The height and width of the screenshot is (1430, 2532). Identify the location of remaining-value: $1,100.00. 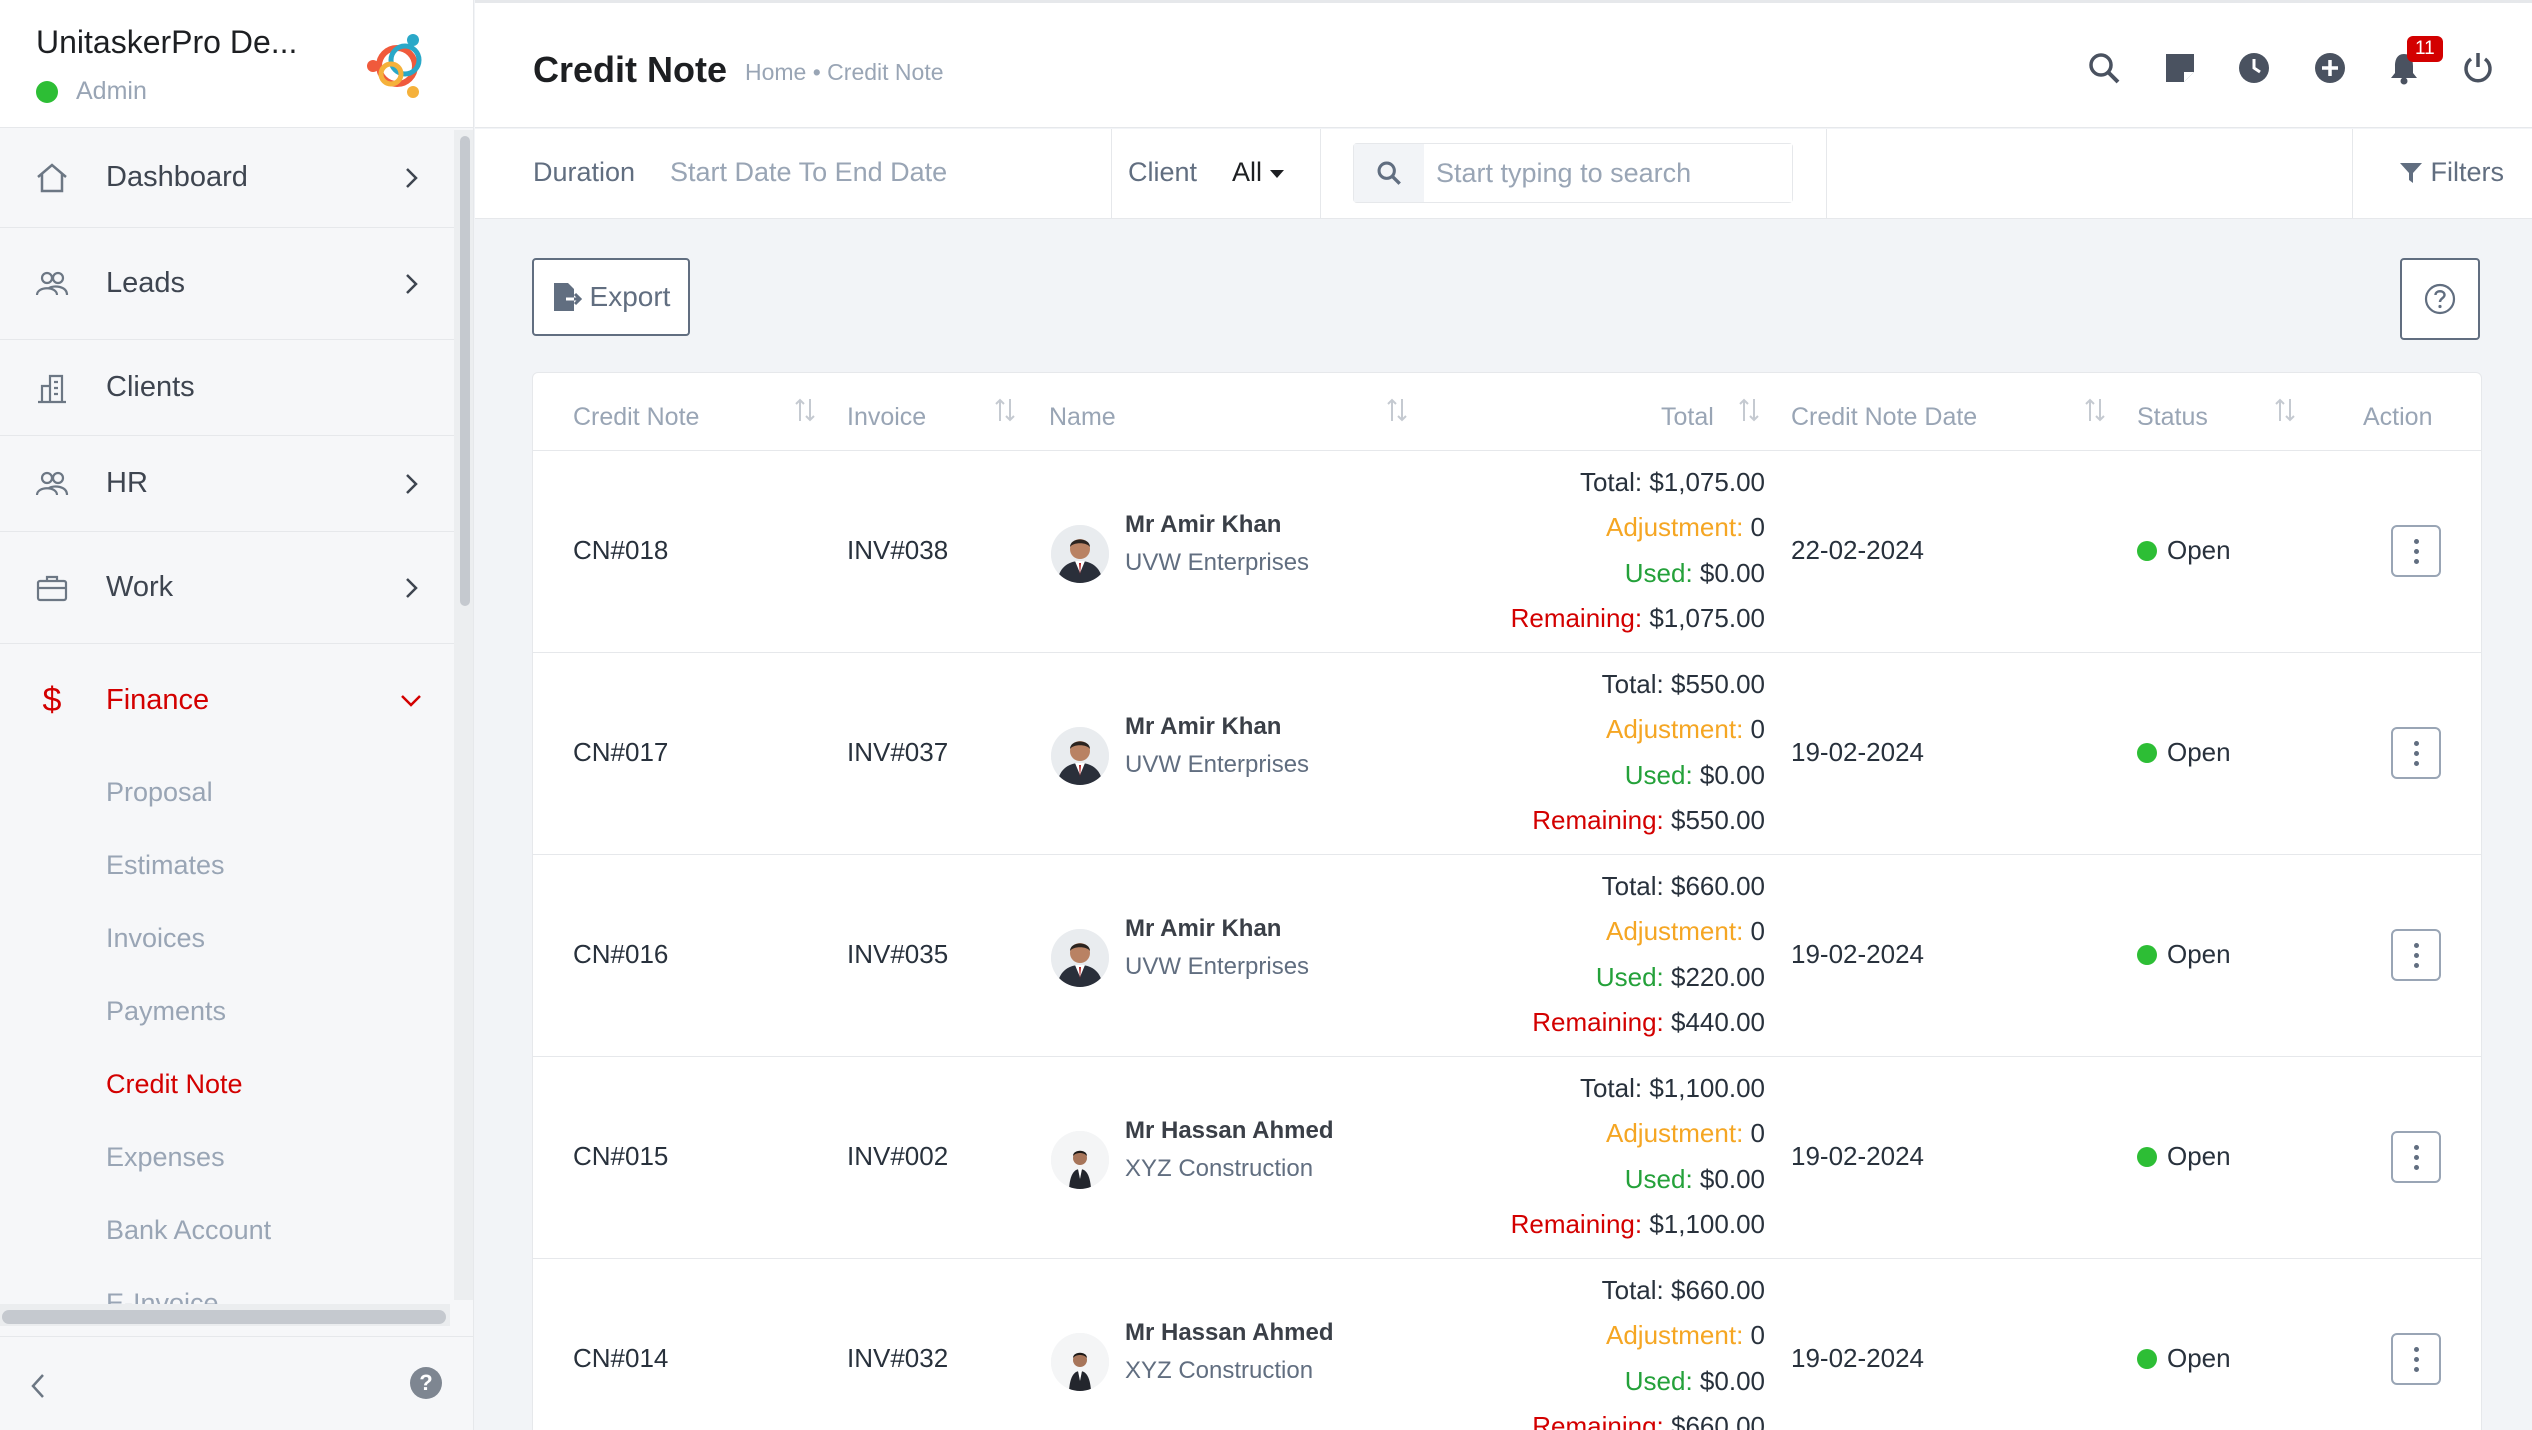
(1707, 1224).